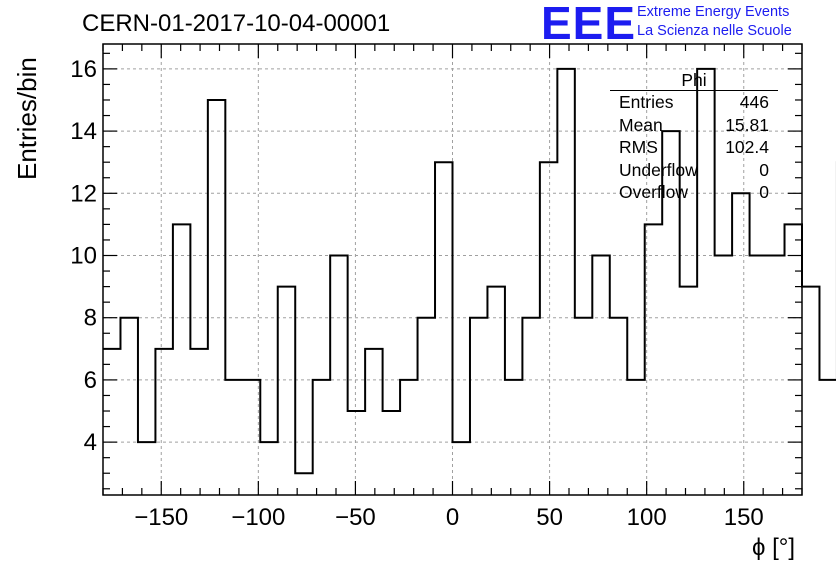  I want to click on x-tick-label: 100, so click(647, 517).